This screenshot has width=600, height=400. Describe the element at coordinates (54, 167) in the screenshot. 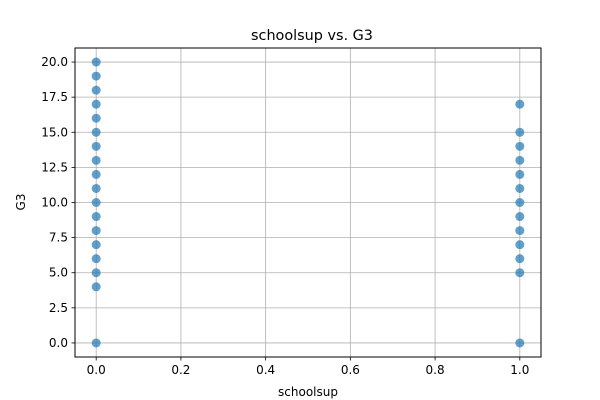

I see `y-tick-label: 12.5` at that location.